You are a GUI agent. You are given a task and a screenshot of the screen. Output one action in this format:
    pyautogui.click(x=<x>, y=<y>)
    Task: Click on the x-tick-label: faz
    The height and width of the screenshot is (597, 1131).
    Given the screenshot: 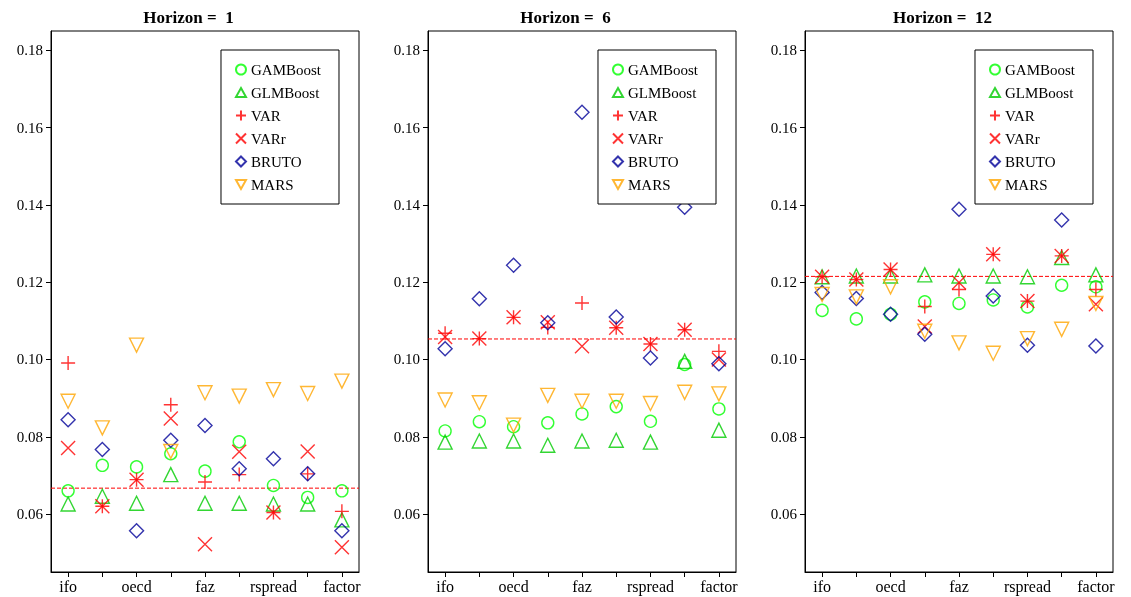 What is the action you would take?
    pyautogui.click(x=959, y=586)
    